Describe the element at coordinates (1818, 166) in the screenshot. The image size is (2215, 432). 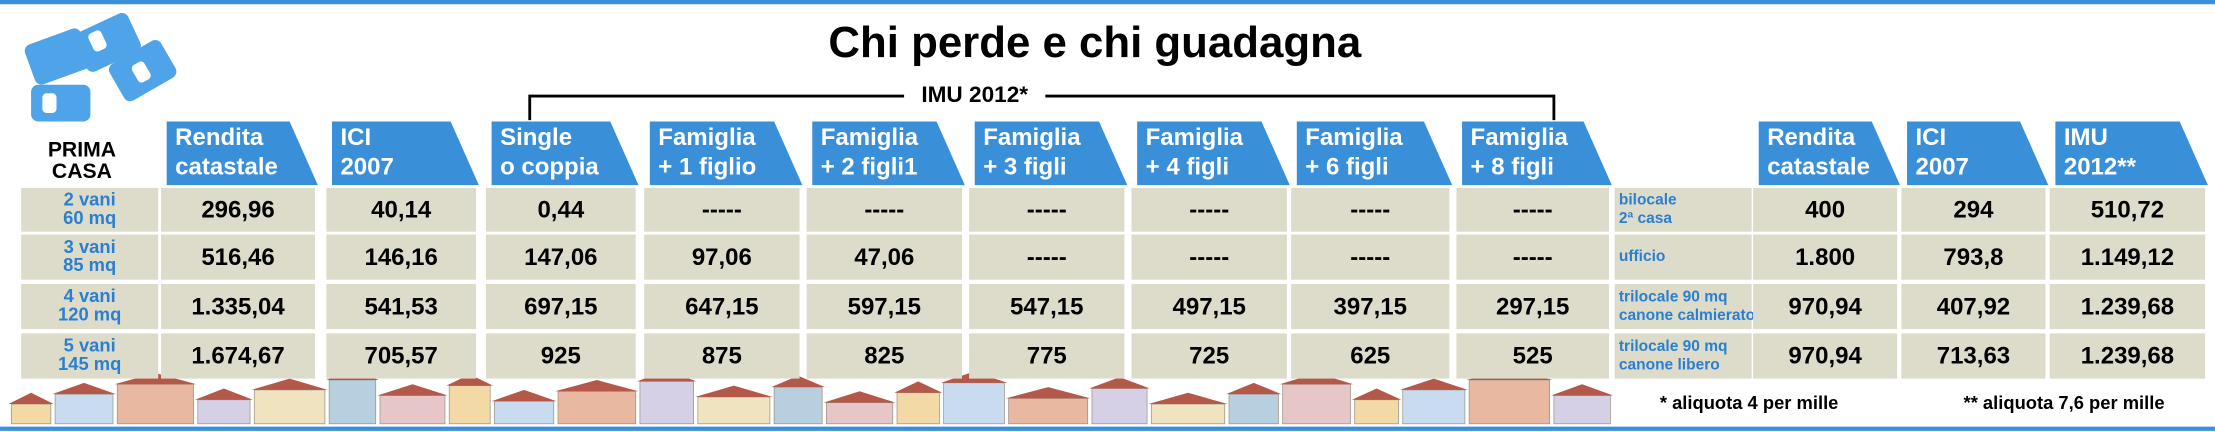
I see `column-header-text: catastale` at that location.